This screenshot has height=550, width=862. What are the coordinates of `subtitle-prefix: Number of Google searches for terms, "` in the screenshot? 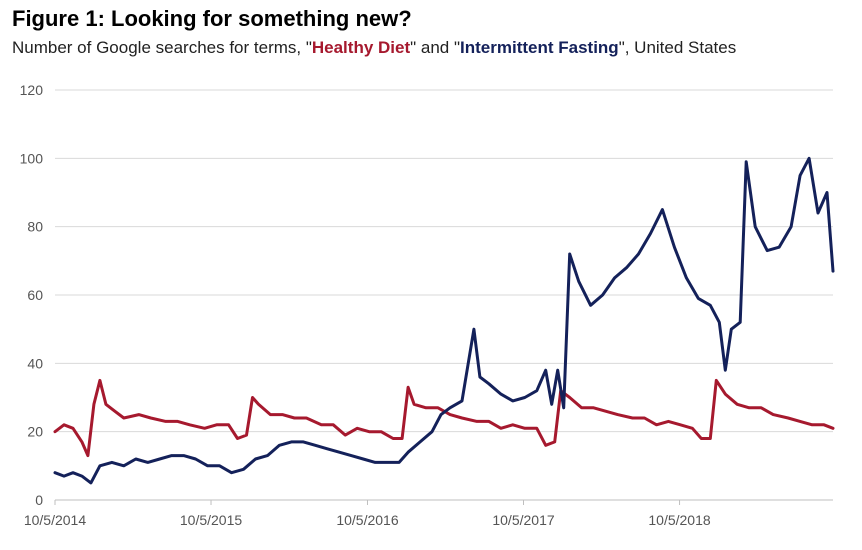 It's located at (162, 47).